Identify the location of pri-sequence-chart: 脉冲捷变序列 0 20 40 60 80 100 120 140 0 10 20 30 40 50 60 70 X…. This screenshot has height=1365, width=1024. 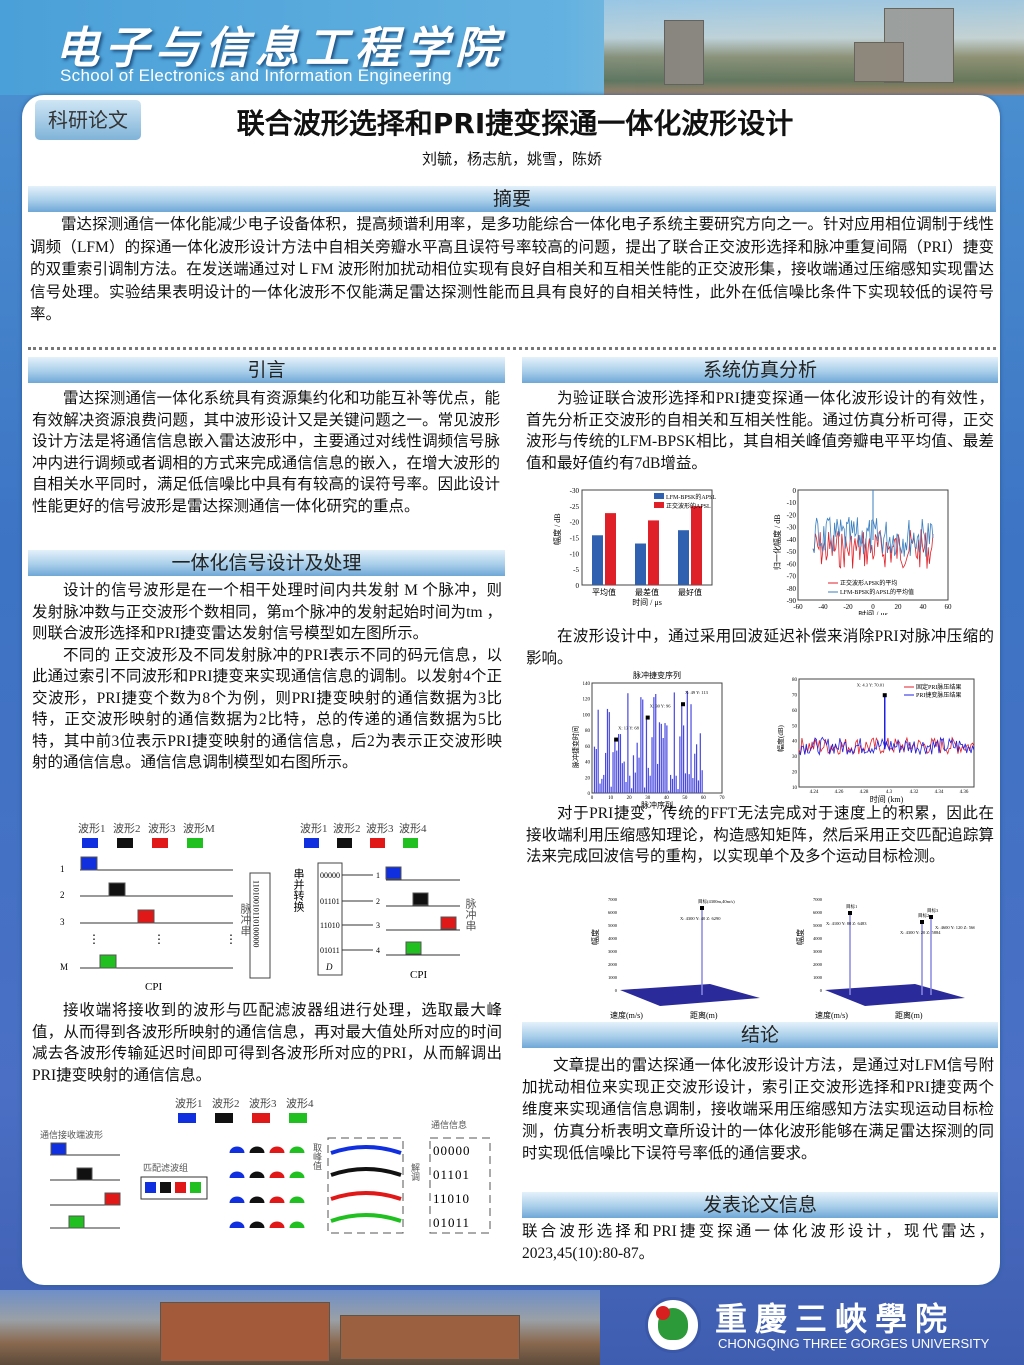
(648, 740).